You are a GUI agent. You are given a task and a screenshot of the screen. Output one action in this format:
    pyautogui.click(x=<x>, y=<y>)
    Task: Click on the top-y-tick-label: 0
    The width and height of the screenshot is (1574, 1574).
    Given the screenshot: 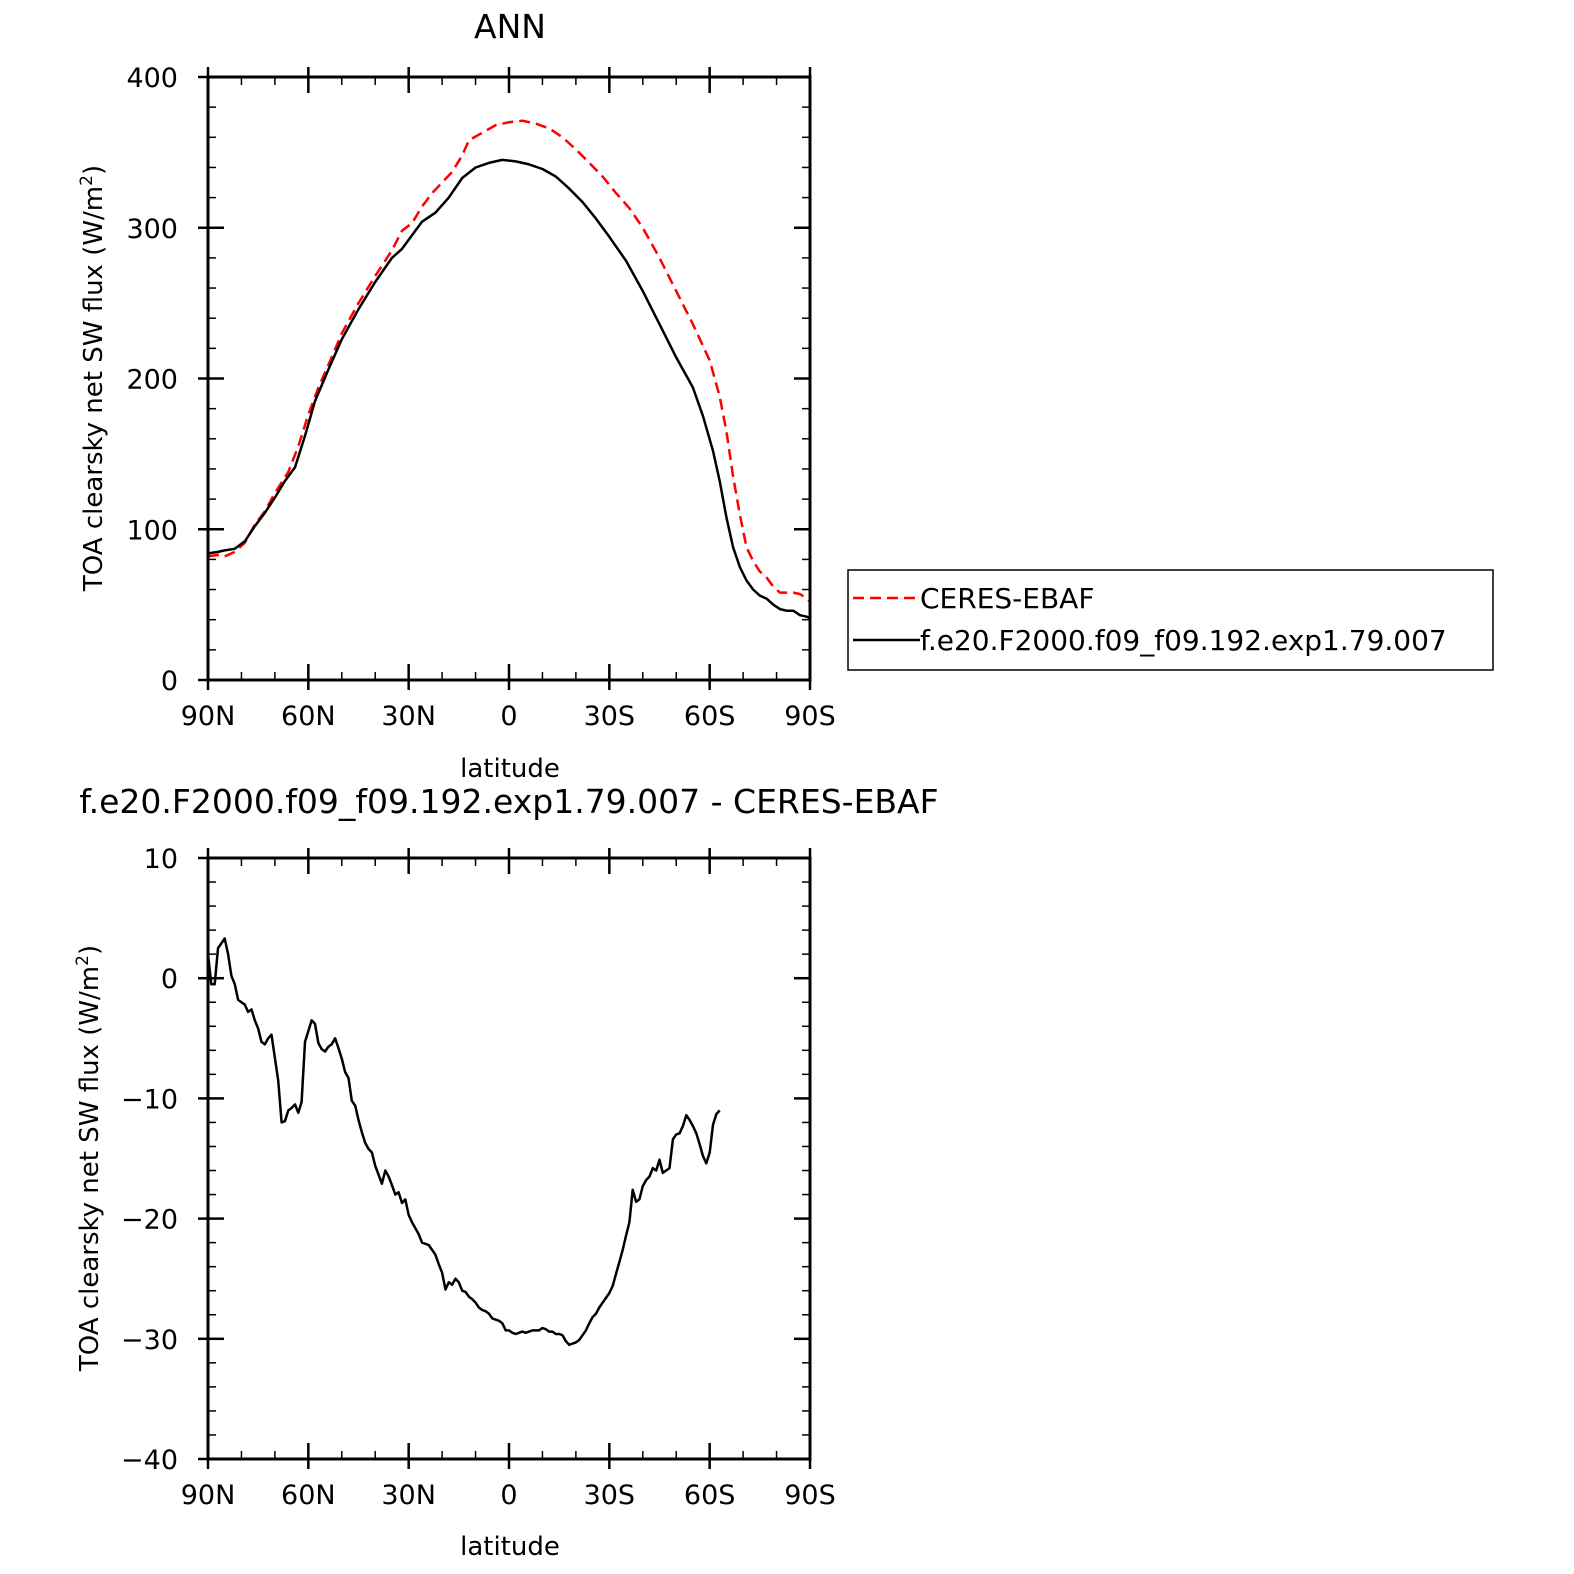 What is the action you would take?
    pyautogui.click(x=169, y=681)
    